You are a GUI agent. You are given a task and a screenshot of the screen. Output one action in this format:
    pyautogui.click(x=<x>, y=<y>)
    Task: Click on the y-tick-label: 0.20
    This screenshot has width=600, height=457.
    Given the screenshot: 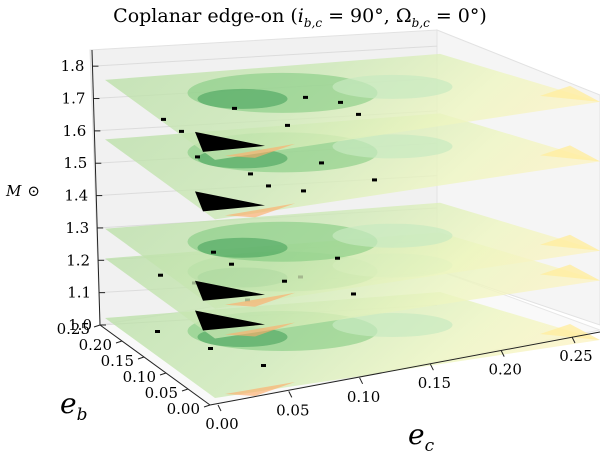 What is the action you would take?
    pyautogui.click(x=95, y=345)
    